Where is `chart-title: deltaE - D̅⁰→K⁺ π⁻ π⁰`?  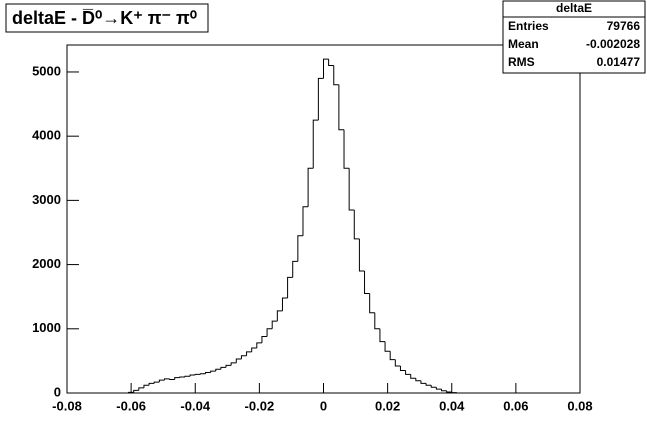
chart-title: deltaE - D̅⁰→K⁺ π⁻ π⁰ is located at coordinates (104, 18).